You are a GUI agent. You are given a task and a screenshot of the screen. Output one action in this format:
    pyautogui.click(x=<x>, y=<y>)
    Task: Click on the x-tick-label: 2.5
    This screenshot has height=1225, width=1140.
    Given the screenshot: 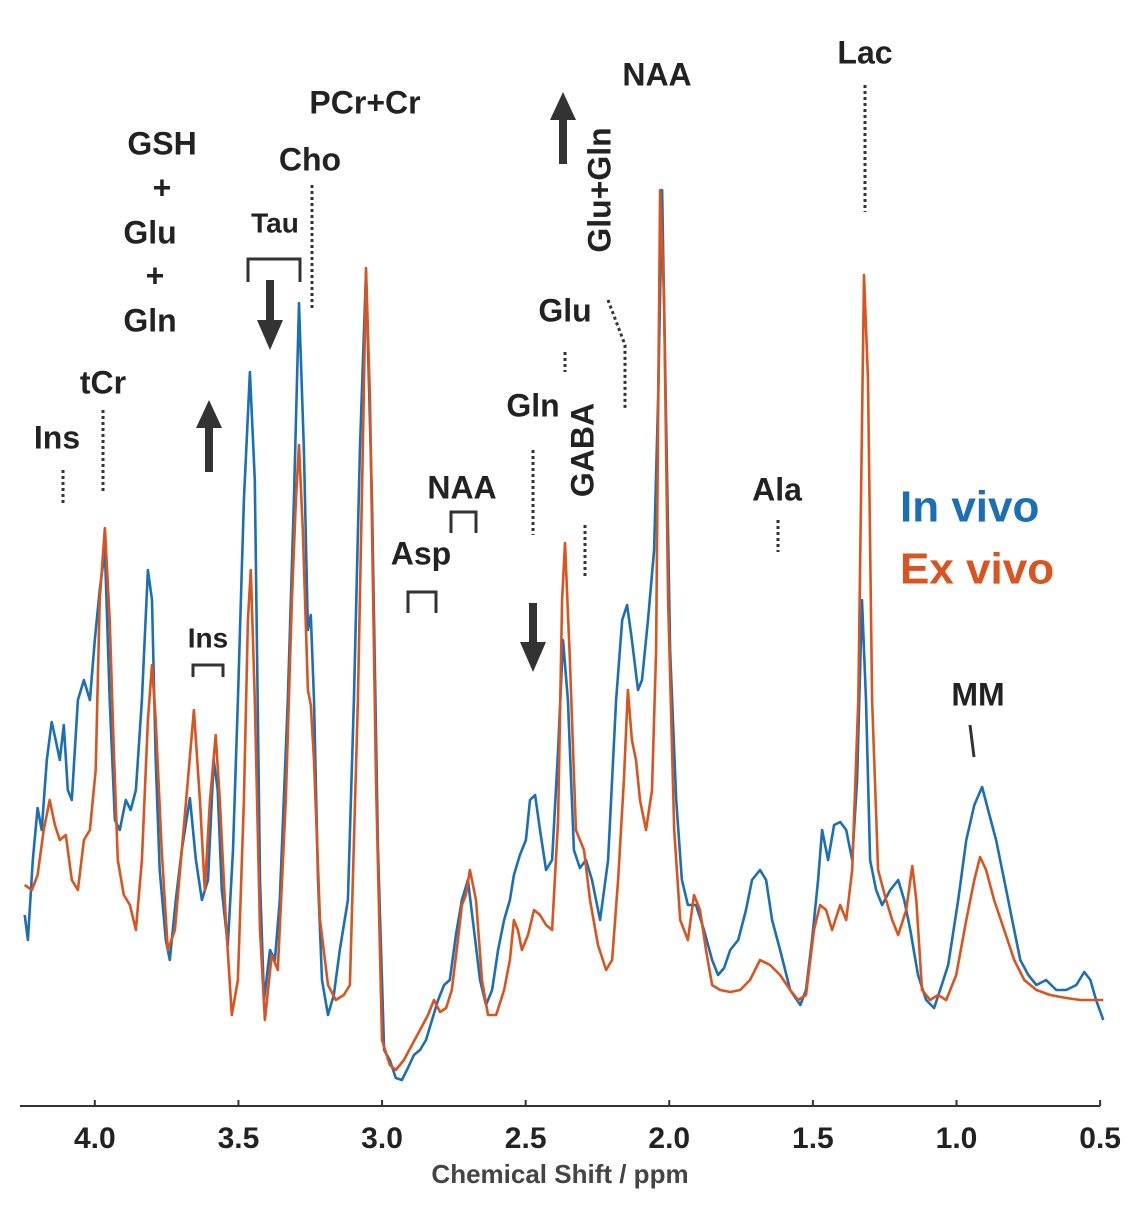 What is the action you would take?
    pyautogui.click(x=526, y=1138)
    